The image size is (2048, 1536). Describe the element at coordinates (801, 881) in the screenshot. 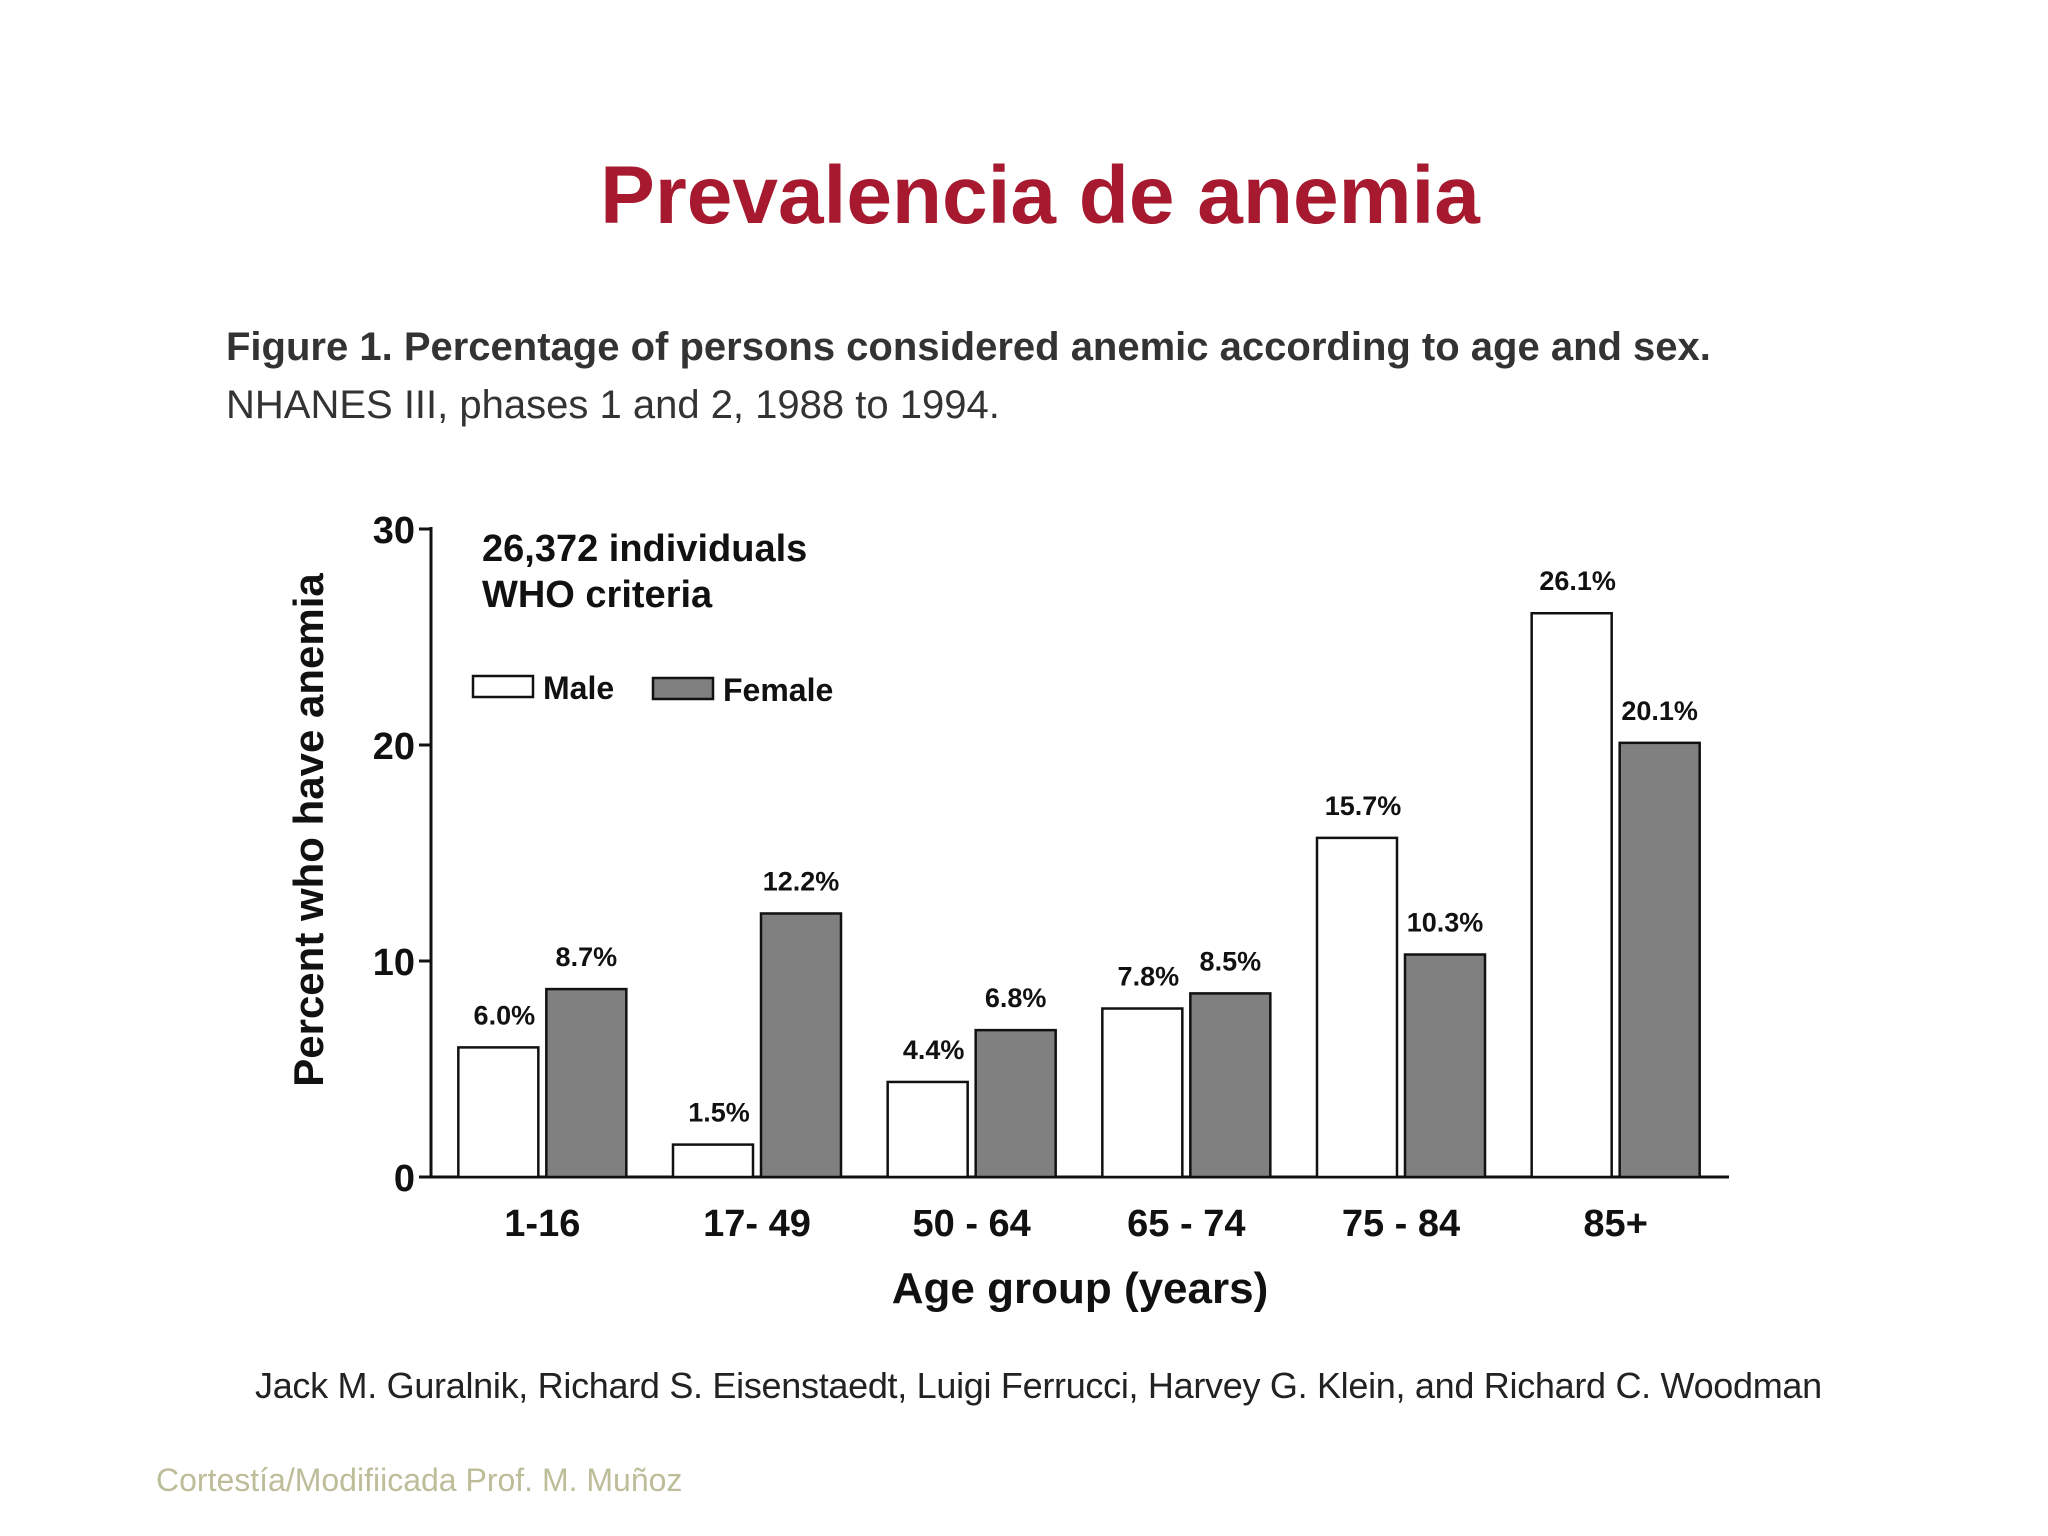

I see `data-label-female: 12.2%` at that location.